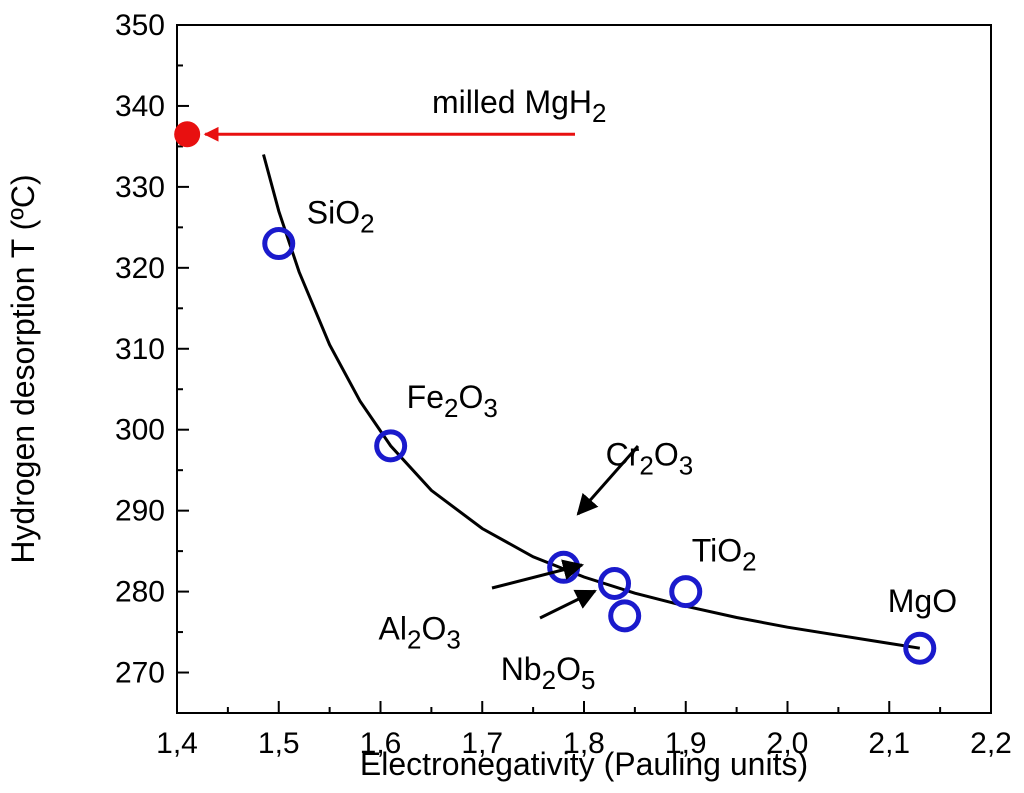  Describe the element at coordinates (991, 743) in the screenshot. I see `x-tick-label: 2,2` at that location.